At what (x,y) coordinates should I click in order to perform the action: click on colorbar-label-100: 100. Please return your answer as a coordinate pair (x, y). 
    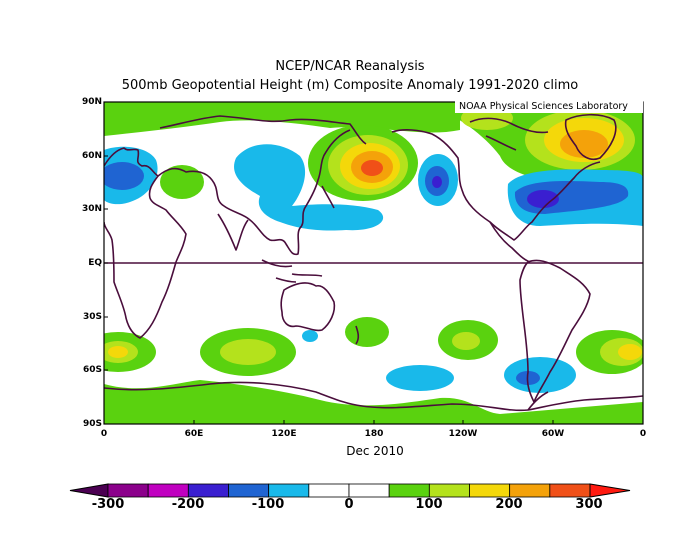
    Looking at the image, I should click on (429, 504).